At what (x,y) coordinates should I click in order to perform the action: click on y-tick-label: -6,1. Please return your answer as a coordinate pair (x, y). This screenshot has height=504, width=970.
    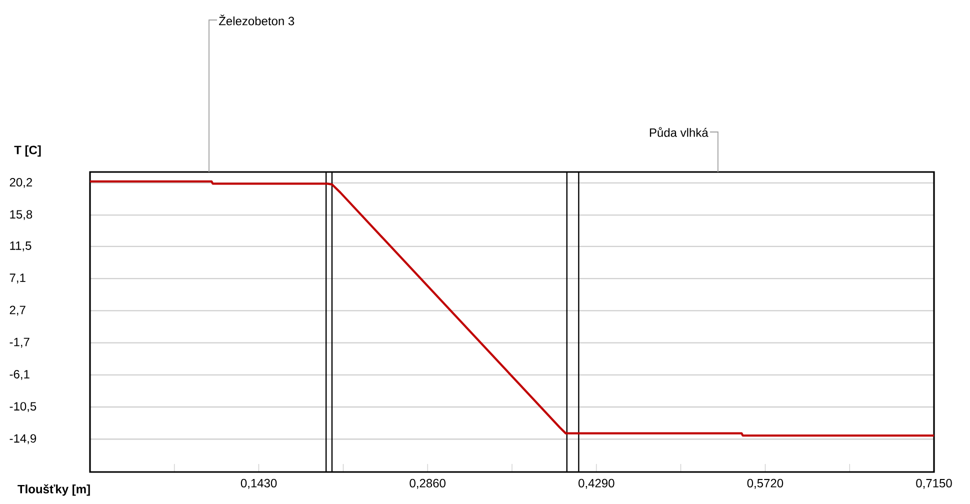
    Looking at the image, I should click on (20, 375).